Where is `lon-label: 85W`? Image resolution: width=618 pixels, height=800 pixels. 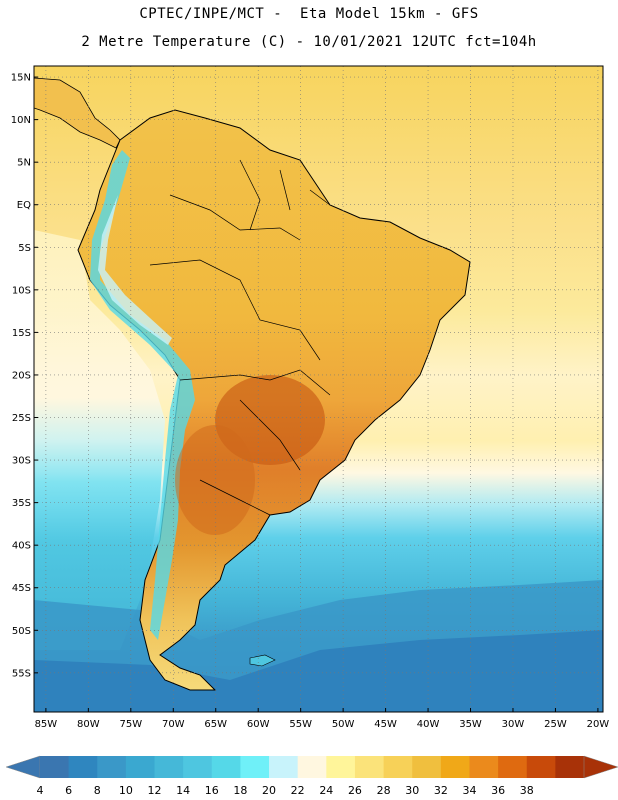 lon-label: 85W is located at coordinates (46, 724).